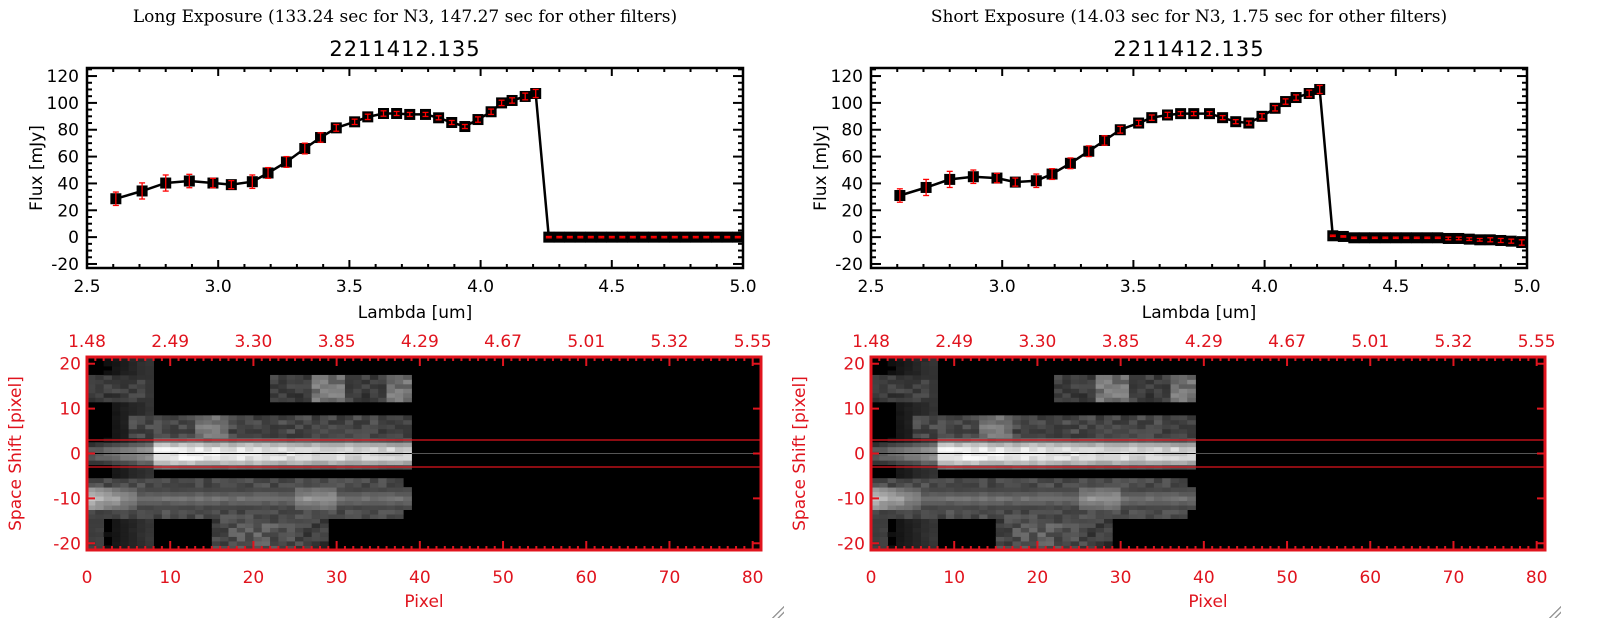 The height and width of the screenshot is (630, 1600). Describe the element at coordinates (778, 612) in the screenshot. I see `resize-grip-left` at that location.